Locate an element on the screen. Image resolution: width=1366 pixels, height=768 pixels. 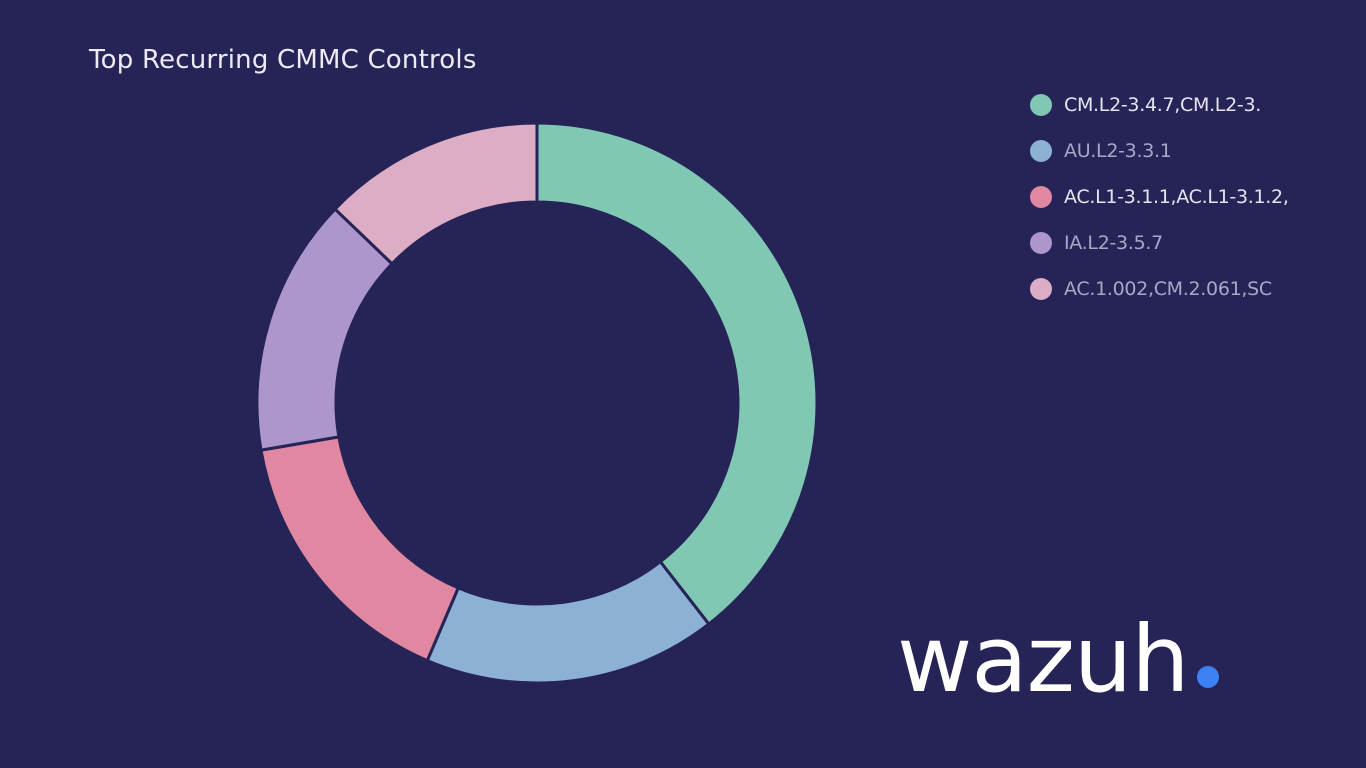
legend-item-2: AU.L2-3.3.1 is located at coordinates (1190, 151).